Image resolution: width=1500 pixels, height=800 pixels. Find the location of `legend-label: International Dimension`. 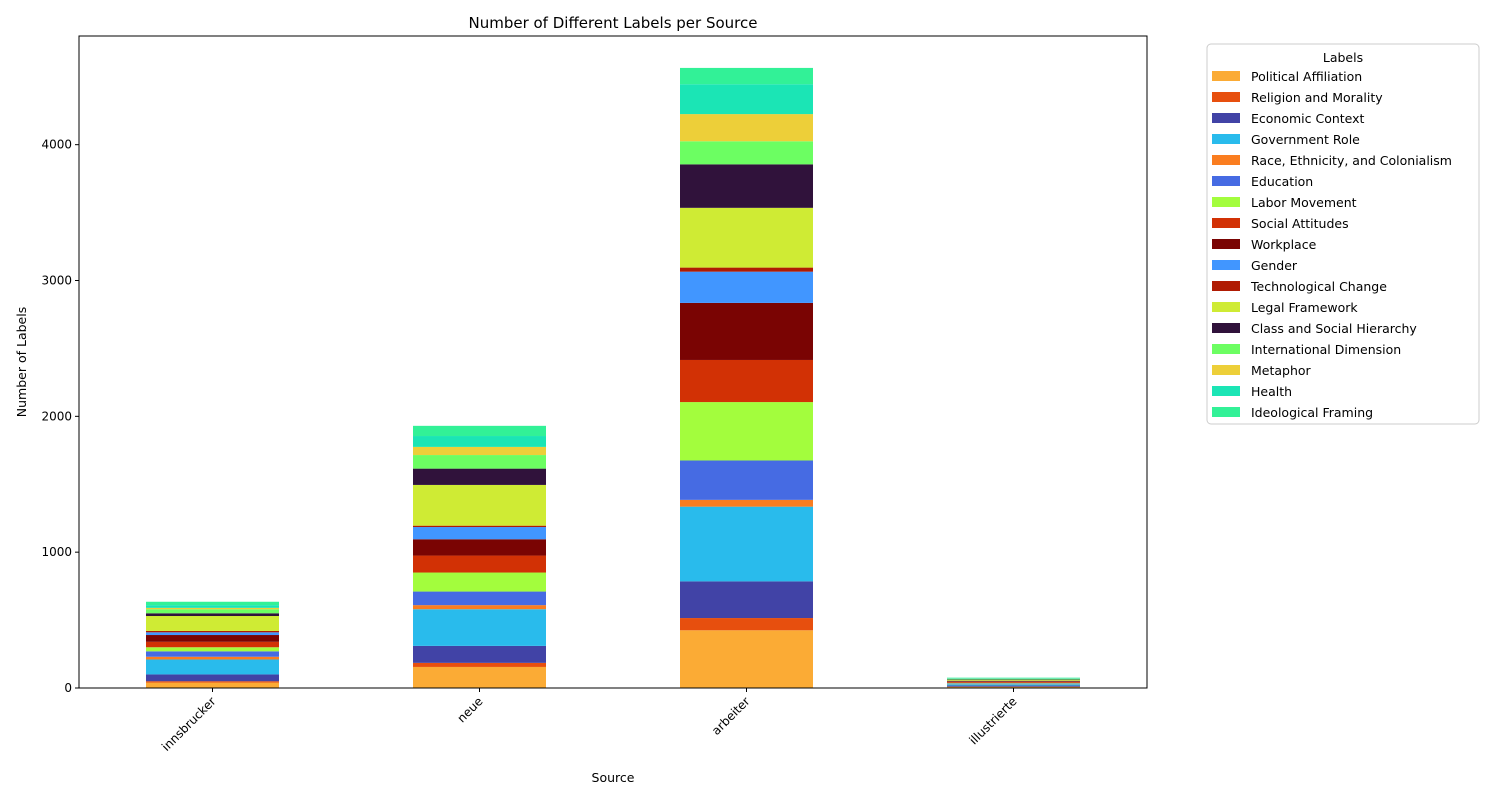

legend-label: International Dimension is located at coordinates (1326, 349).